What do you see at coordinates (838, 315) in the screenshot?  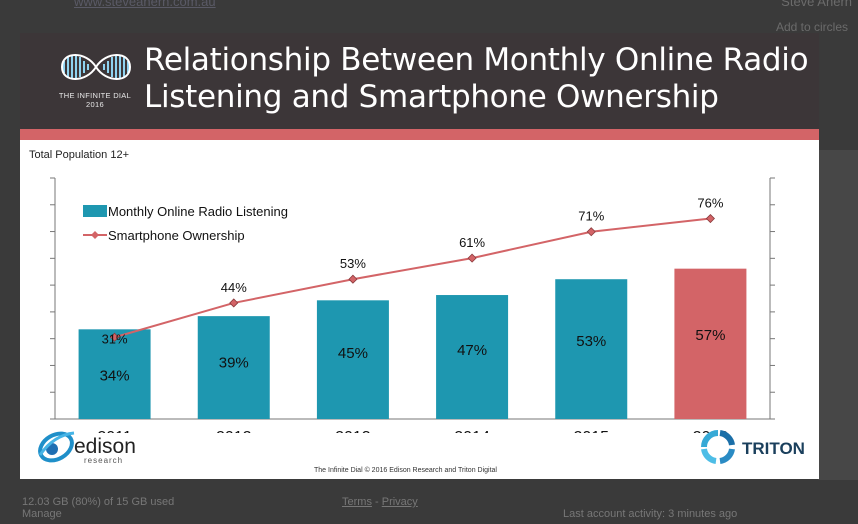 I see `background-sidebar` at bounding box center [838, 315].